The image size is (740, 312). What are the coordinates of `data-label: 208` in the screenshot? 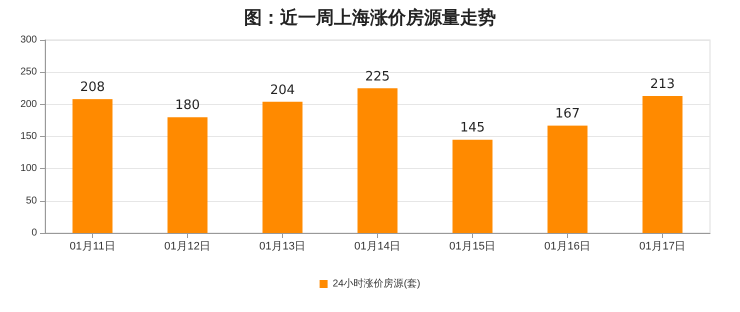 It's located at (92, 88).